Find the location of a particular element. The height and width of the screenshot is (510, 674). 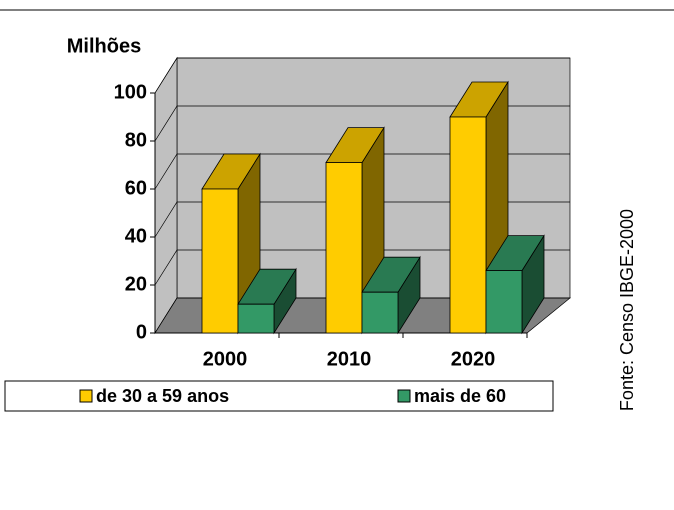

x-tick-label: 2010 is located at coordinates (349, 359).